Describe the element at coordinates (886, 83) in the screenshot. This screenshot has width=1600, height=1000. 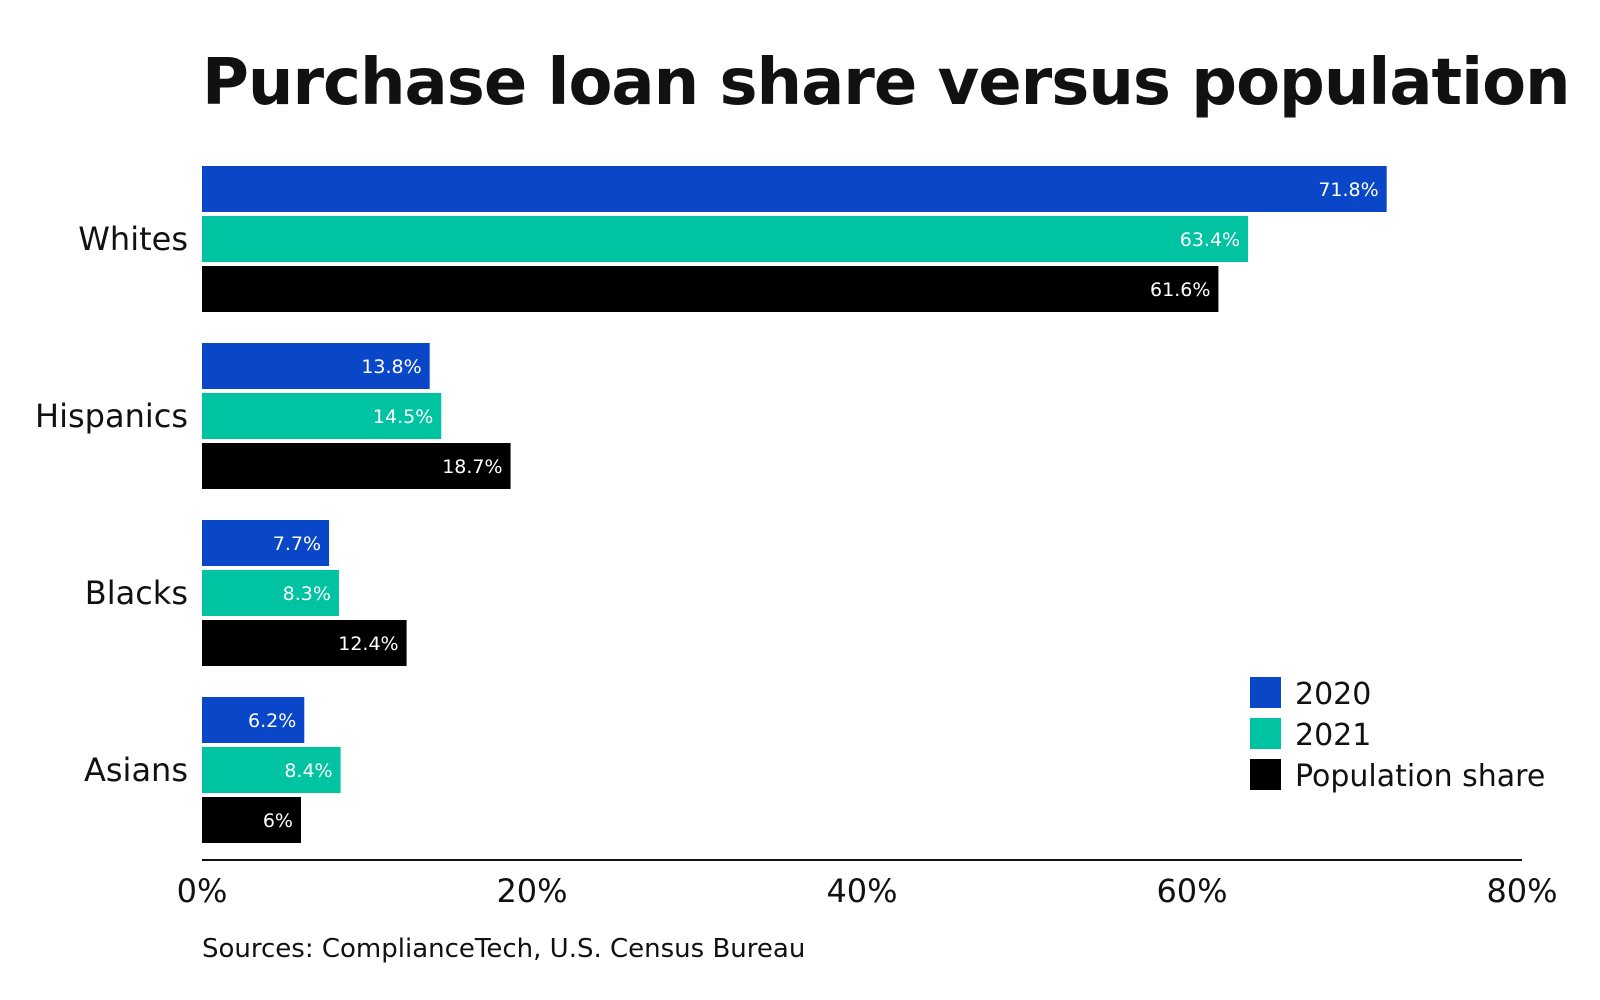
I see `chart-title: Purchase loan share versus population` at that location.